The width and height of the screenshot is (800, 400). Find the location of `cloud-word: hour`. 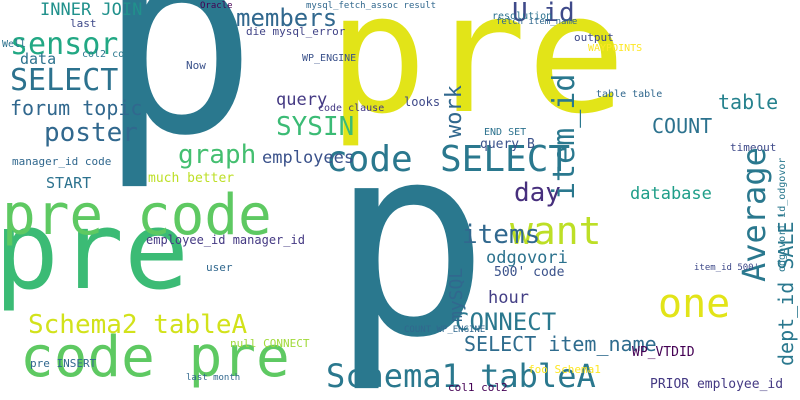

cloud-word: hour is located at coordinates (508, 298).